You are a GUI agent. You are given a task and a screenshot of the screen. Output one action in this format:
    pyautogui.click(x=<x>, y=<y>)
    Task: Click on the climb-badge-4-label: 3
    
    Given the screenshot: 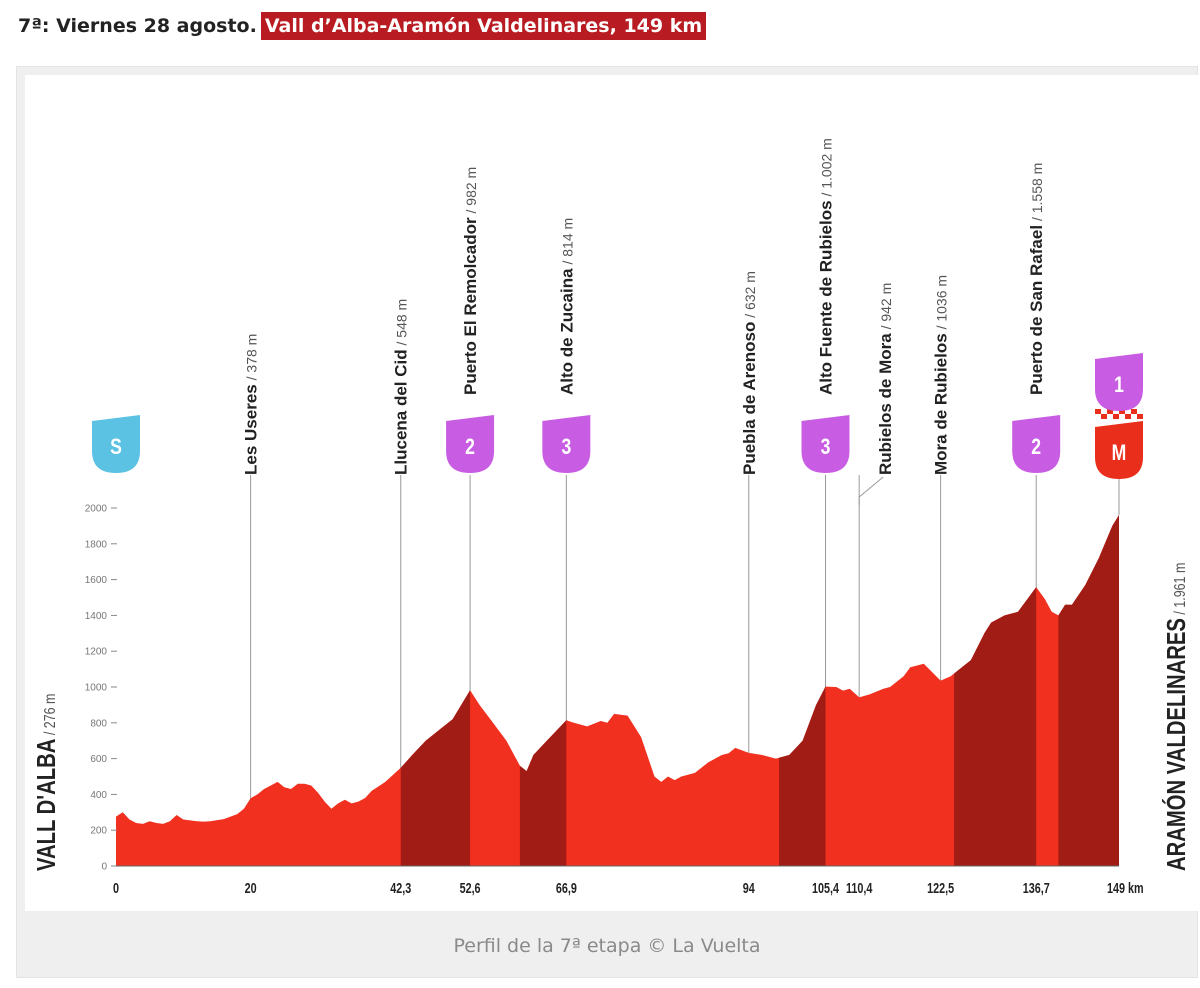 What is the action you would take?
    pyautogui.click(x=566, y=447)
    